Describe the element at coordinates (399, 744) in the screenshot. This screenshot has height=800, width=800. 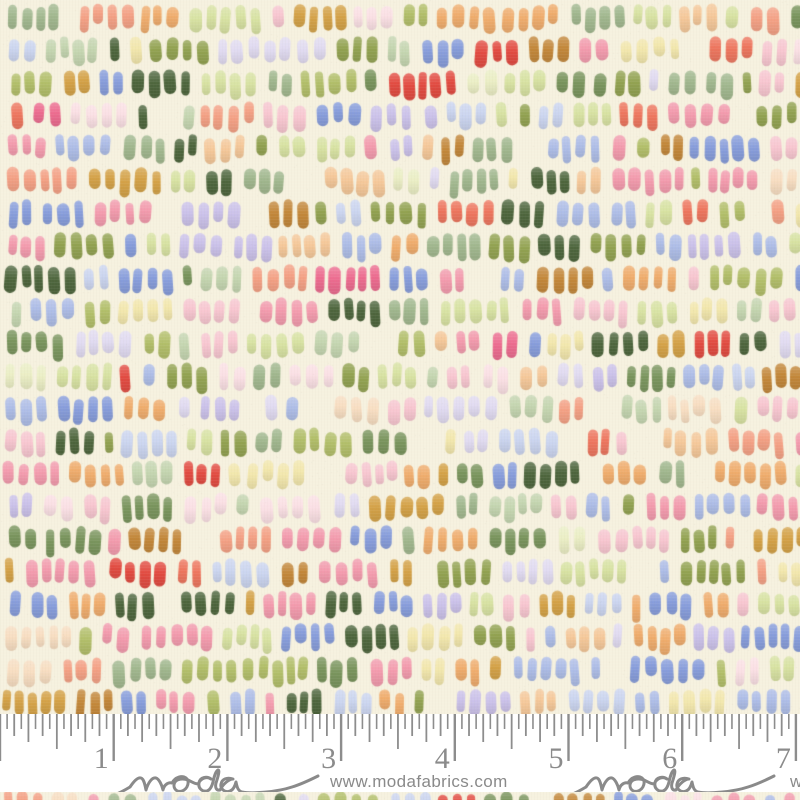
I see `ruler-ticks: 1 2 3 4 5 6 7` at that location.